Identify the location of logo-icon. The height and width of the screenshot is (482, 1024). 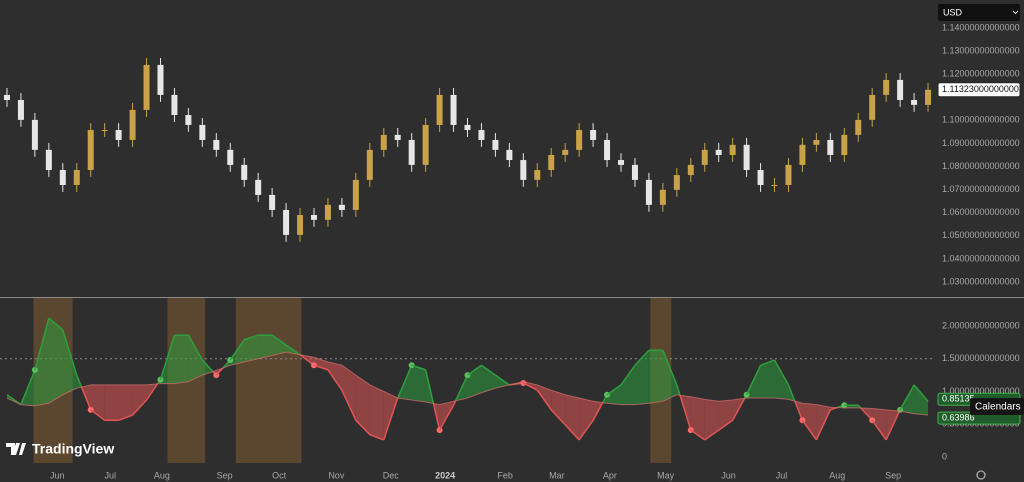
(16, 449).